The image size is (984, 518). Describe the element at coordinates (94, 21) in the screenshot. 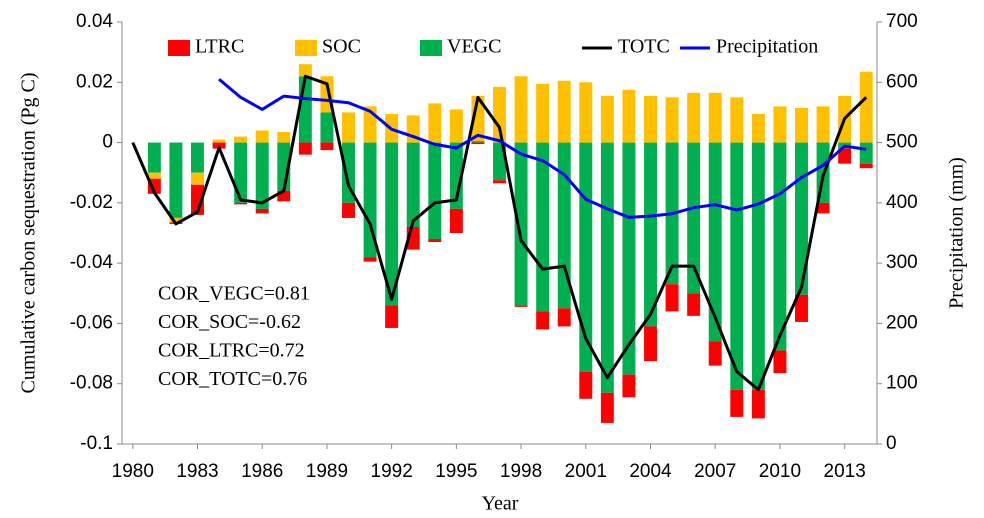

I see `y-tick-label: 0.04` at that location.